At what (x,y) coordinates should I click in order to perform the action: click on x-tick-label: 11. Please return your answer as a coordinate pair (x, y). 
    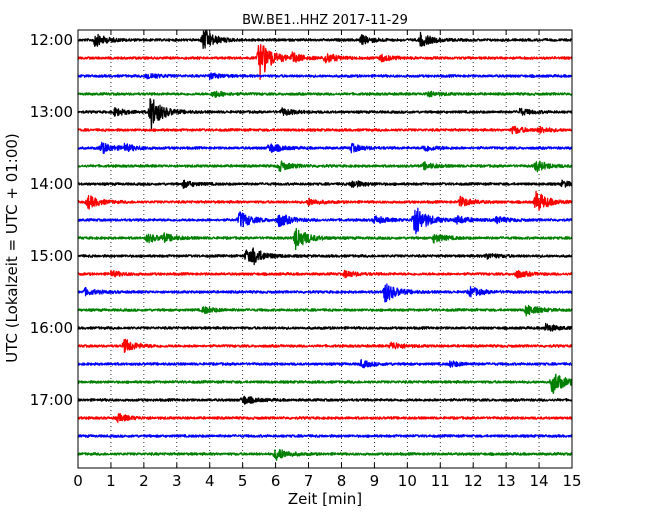
    Looking at the image, I should click on (440, 481).